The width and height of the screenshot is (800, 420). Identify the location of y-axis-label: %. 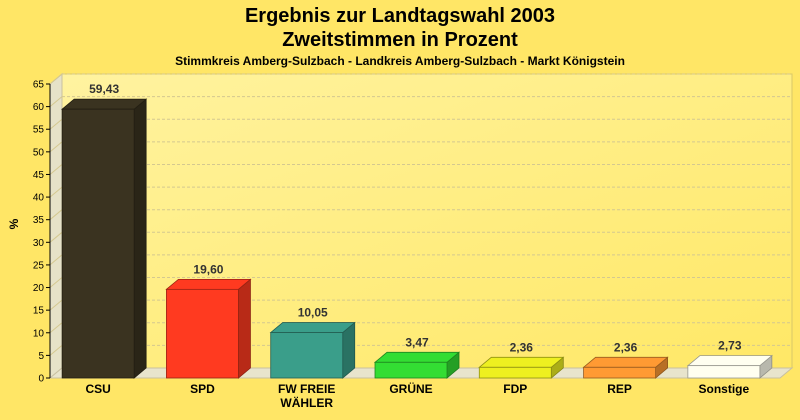
(14, 223).